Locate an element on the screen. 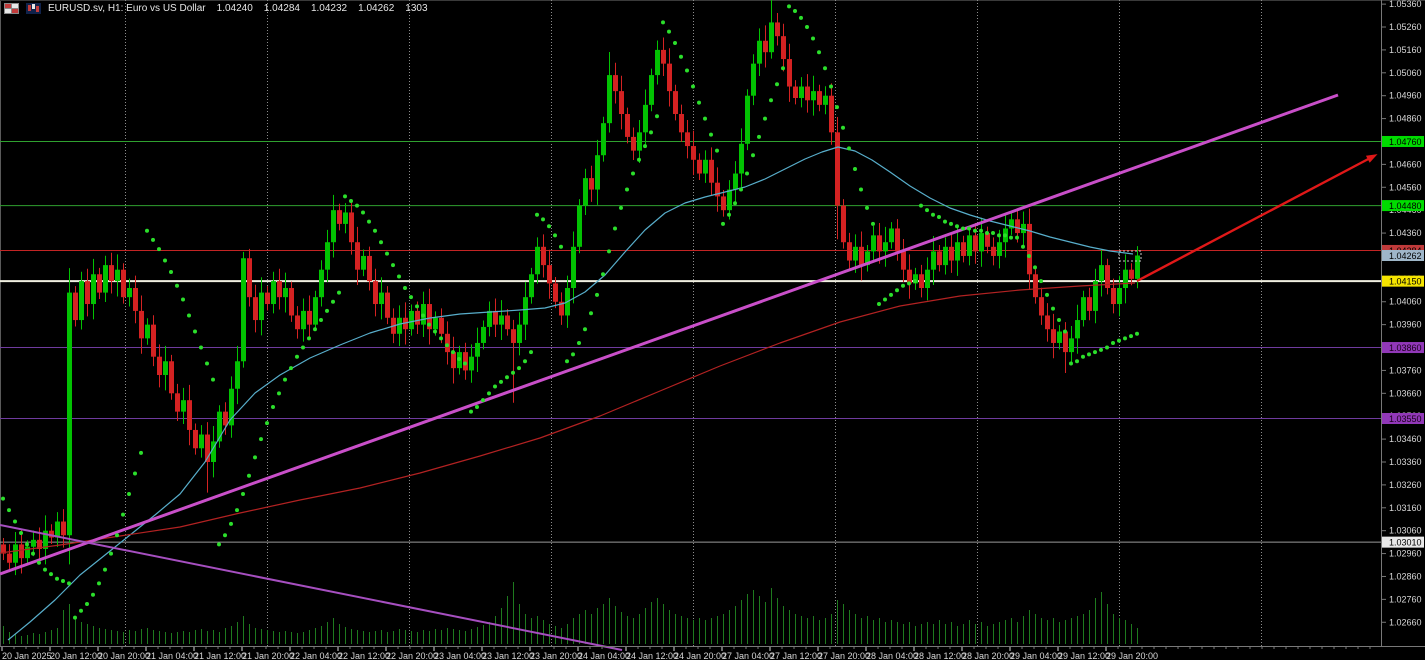 This screenshot has width=1425, height=660. svg-text: 24 Jan 20:00 is located at coordinates (700, 655).